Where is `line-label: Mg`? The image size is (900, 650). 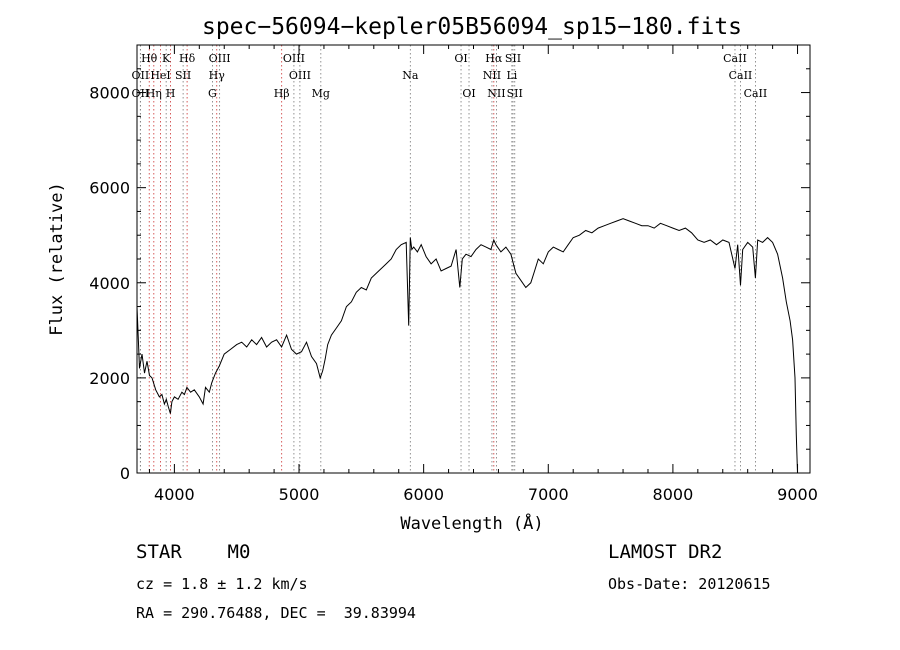 line-label: Mg is located at coordinates (321, 93).